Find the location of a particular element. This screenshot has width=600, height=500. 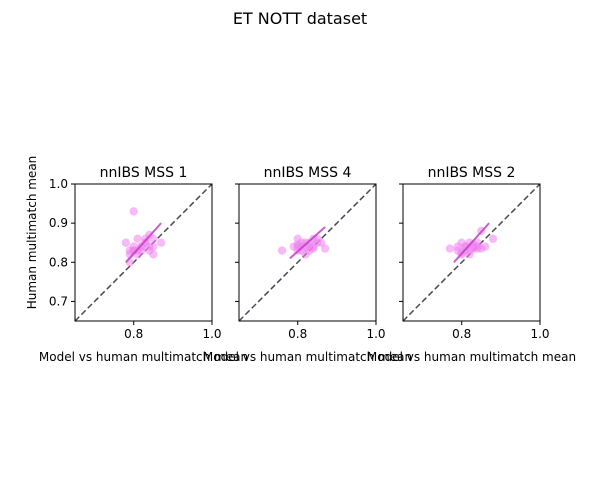

y-tick-label: 1.0 is located at coordinates (58, 184).